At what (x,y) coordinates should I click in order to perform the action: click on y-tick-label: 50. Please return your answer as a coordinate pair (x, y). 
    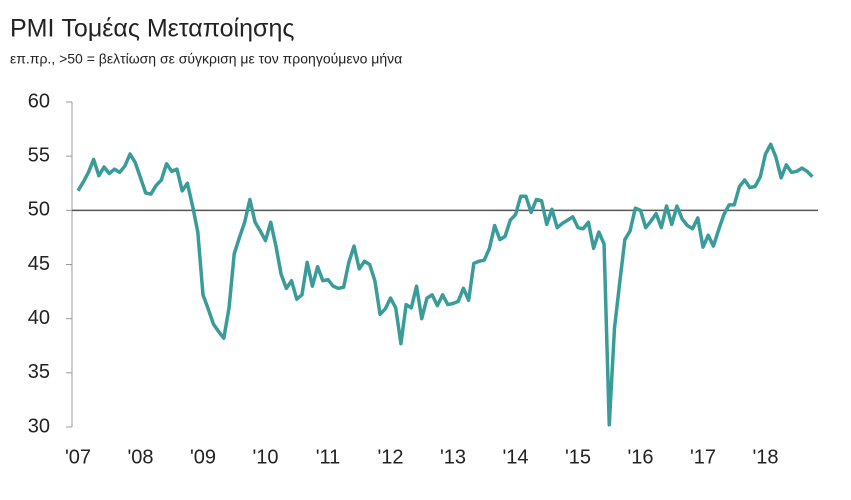
    Looking at the image, I should click on (39, 210).